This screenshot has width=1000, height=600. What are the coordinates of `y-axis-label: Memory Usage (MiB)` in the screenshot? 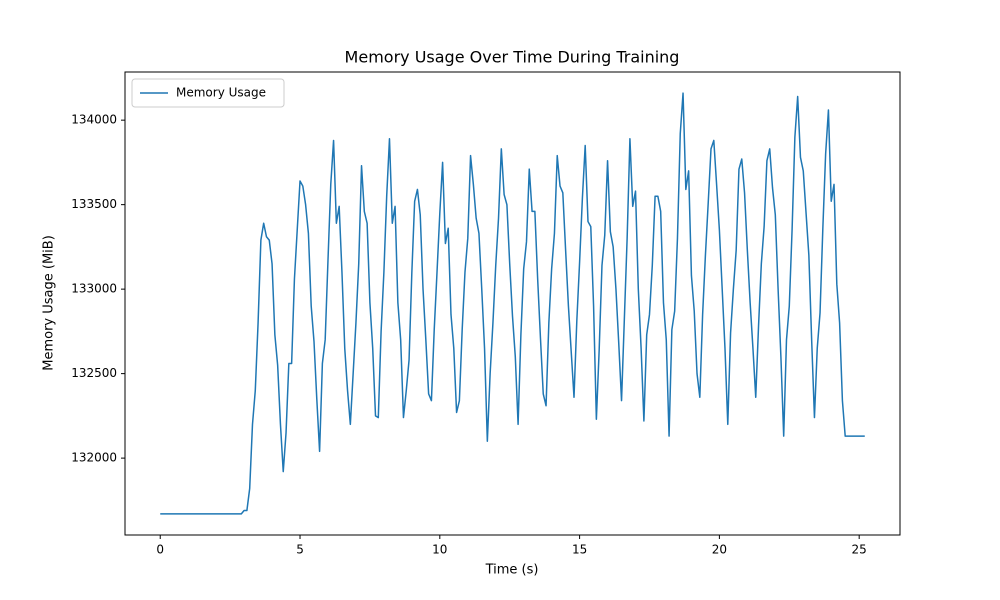 It's located at (49, 303).